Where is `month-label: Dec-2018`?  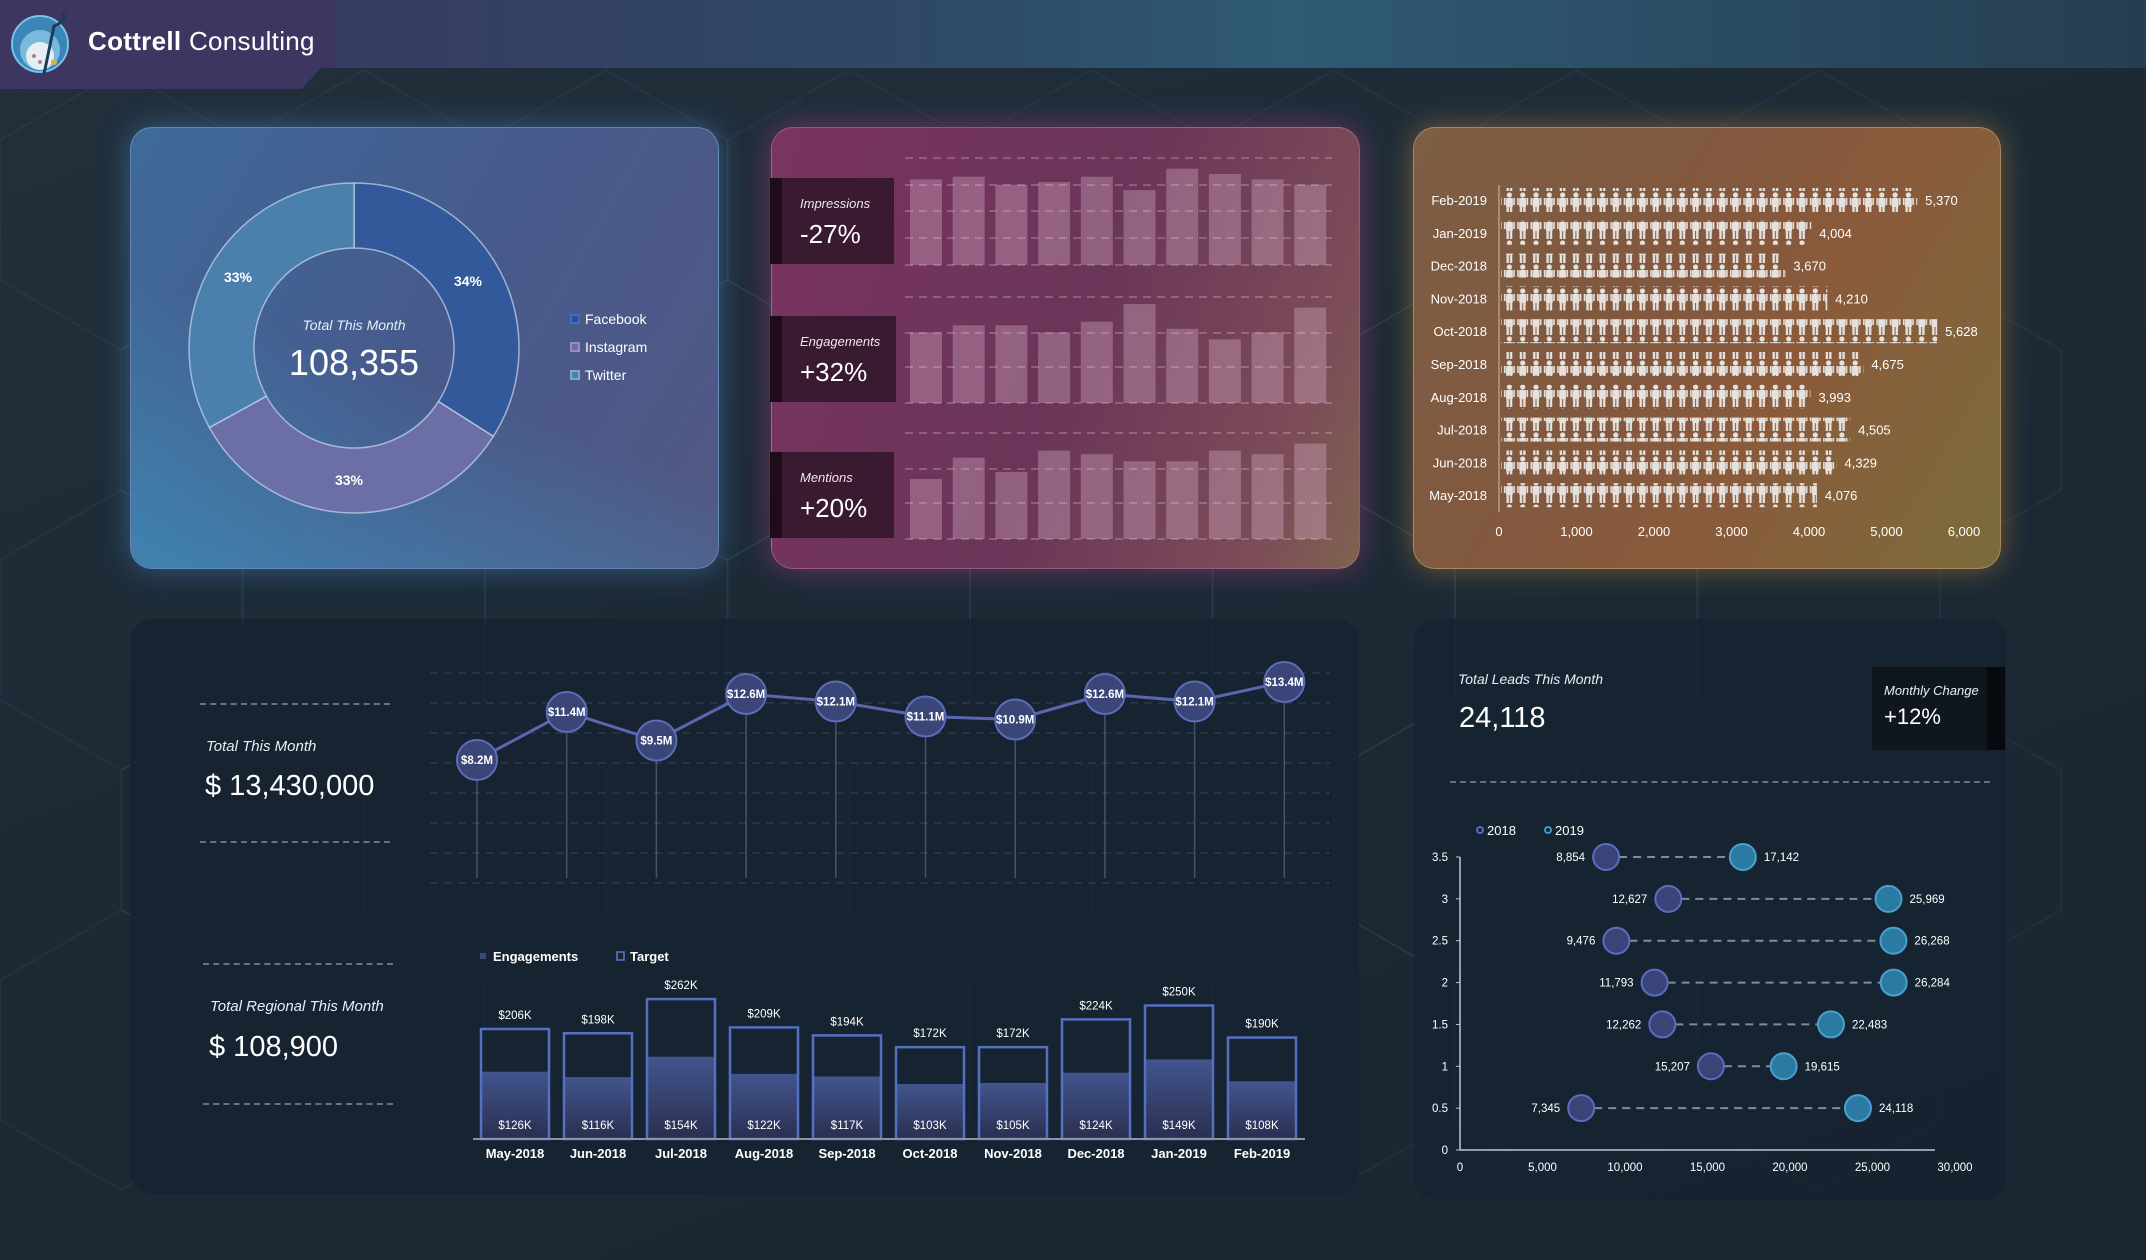 month-label: Dec-2018 is located at coordinates (1459, 266).